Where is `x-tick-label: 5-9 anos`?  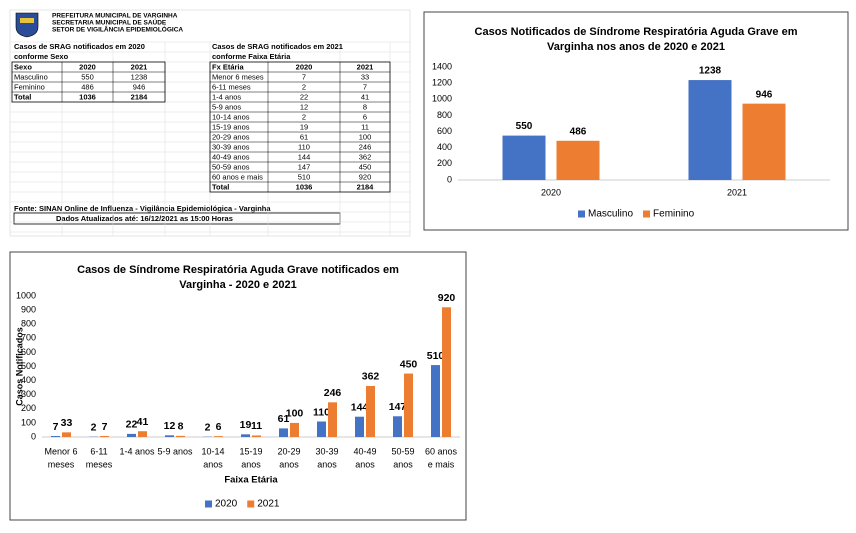 x-tick-label: 5-9 anos is located at coordinates (175, 451).